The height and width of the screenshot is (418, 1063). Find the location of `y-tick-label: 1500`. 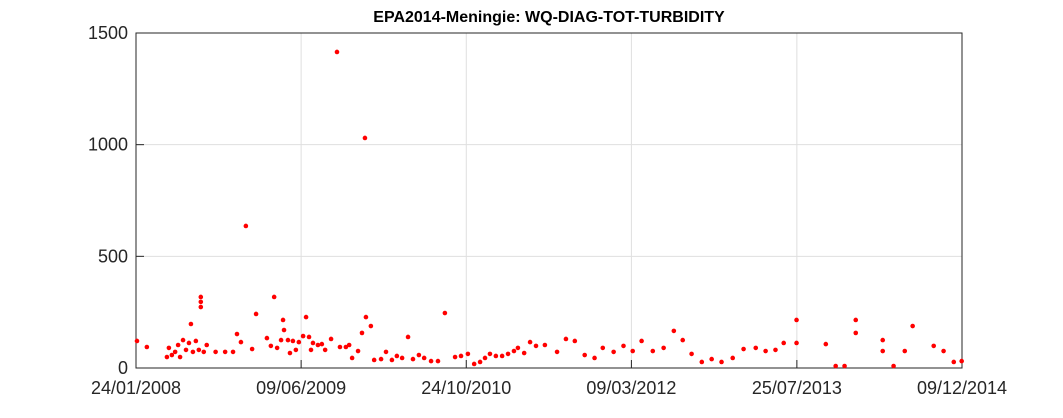

y-tick-label: 1500 is located at coordinates (108, 33).